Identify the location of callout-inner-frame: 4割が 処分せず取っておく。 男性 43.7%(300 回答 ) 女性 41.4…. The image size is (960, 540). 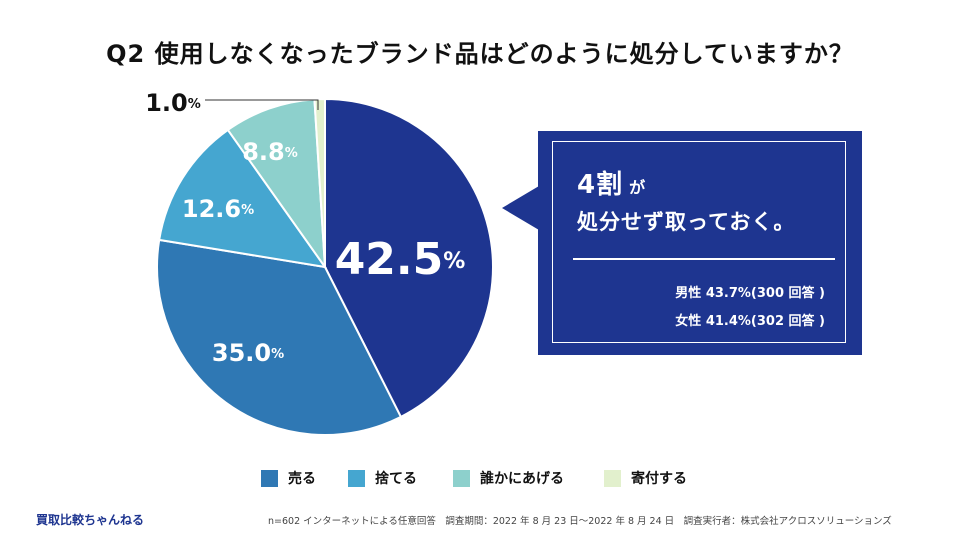
(699, 242).